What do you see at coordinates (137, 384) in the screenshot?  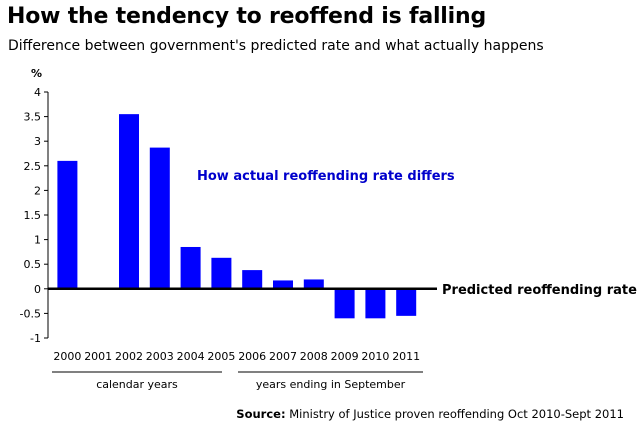 I see `group-label-0: calendar years` at bounding box center [137, 384].